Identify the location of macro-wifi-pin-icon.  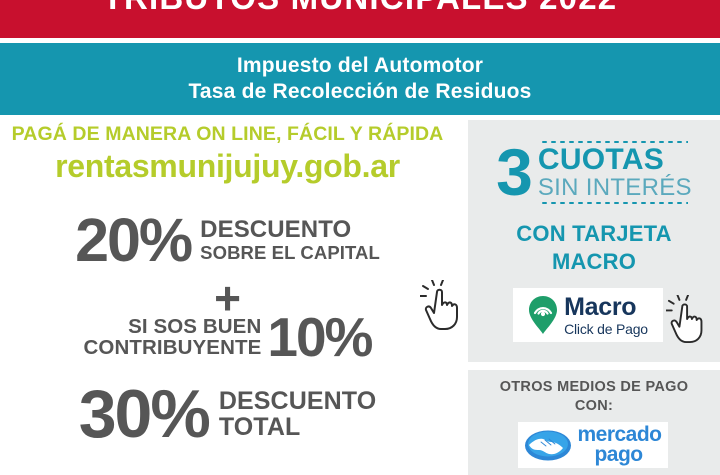
(543, 315).